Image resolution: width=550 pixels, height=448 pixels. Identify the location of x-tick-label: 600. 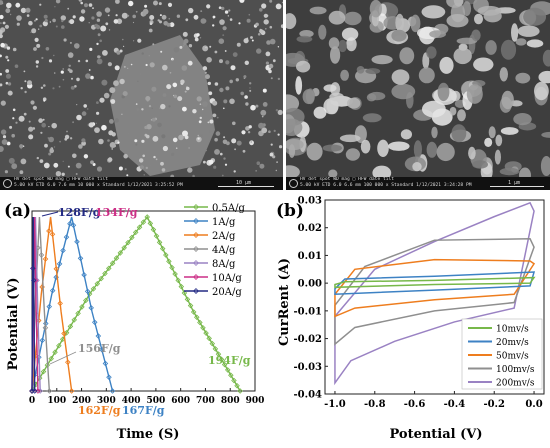
(180, 401).